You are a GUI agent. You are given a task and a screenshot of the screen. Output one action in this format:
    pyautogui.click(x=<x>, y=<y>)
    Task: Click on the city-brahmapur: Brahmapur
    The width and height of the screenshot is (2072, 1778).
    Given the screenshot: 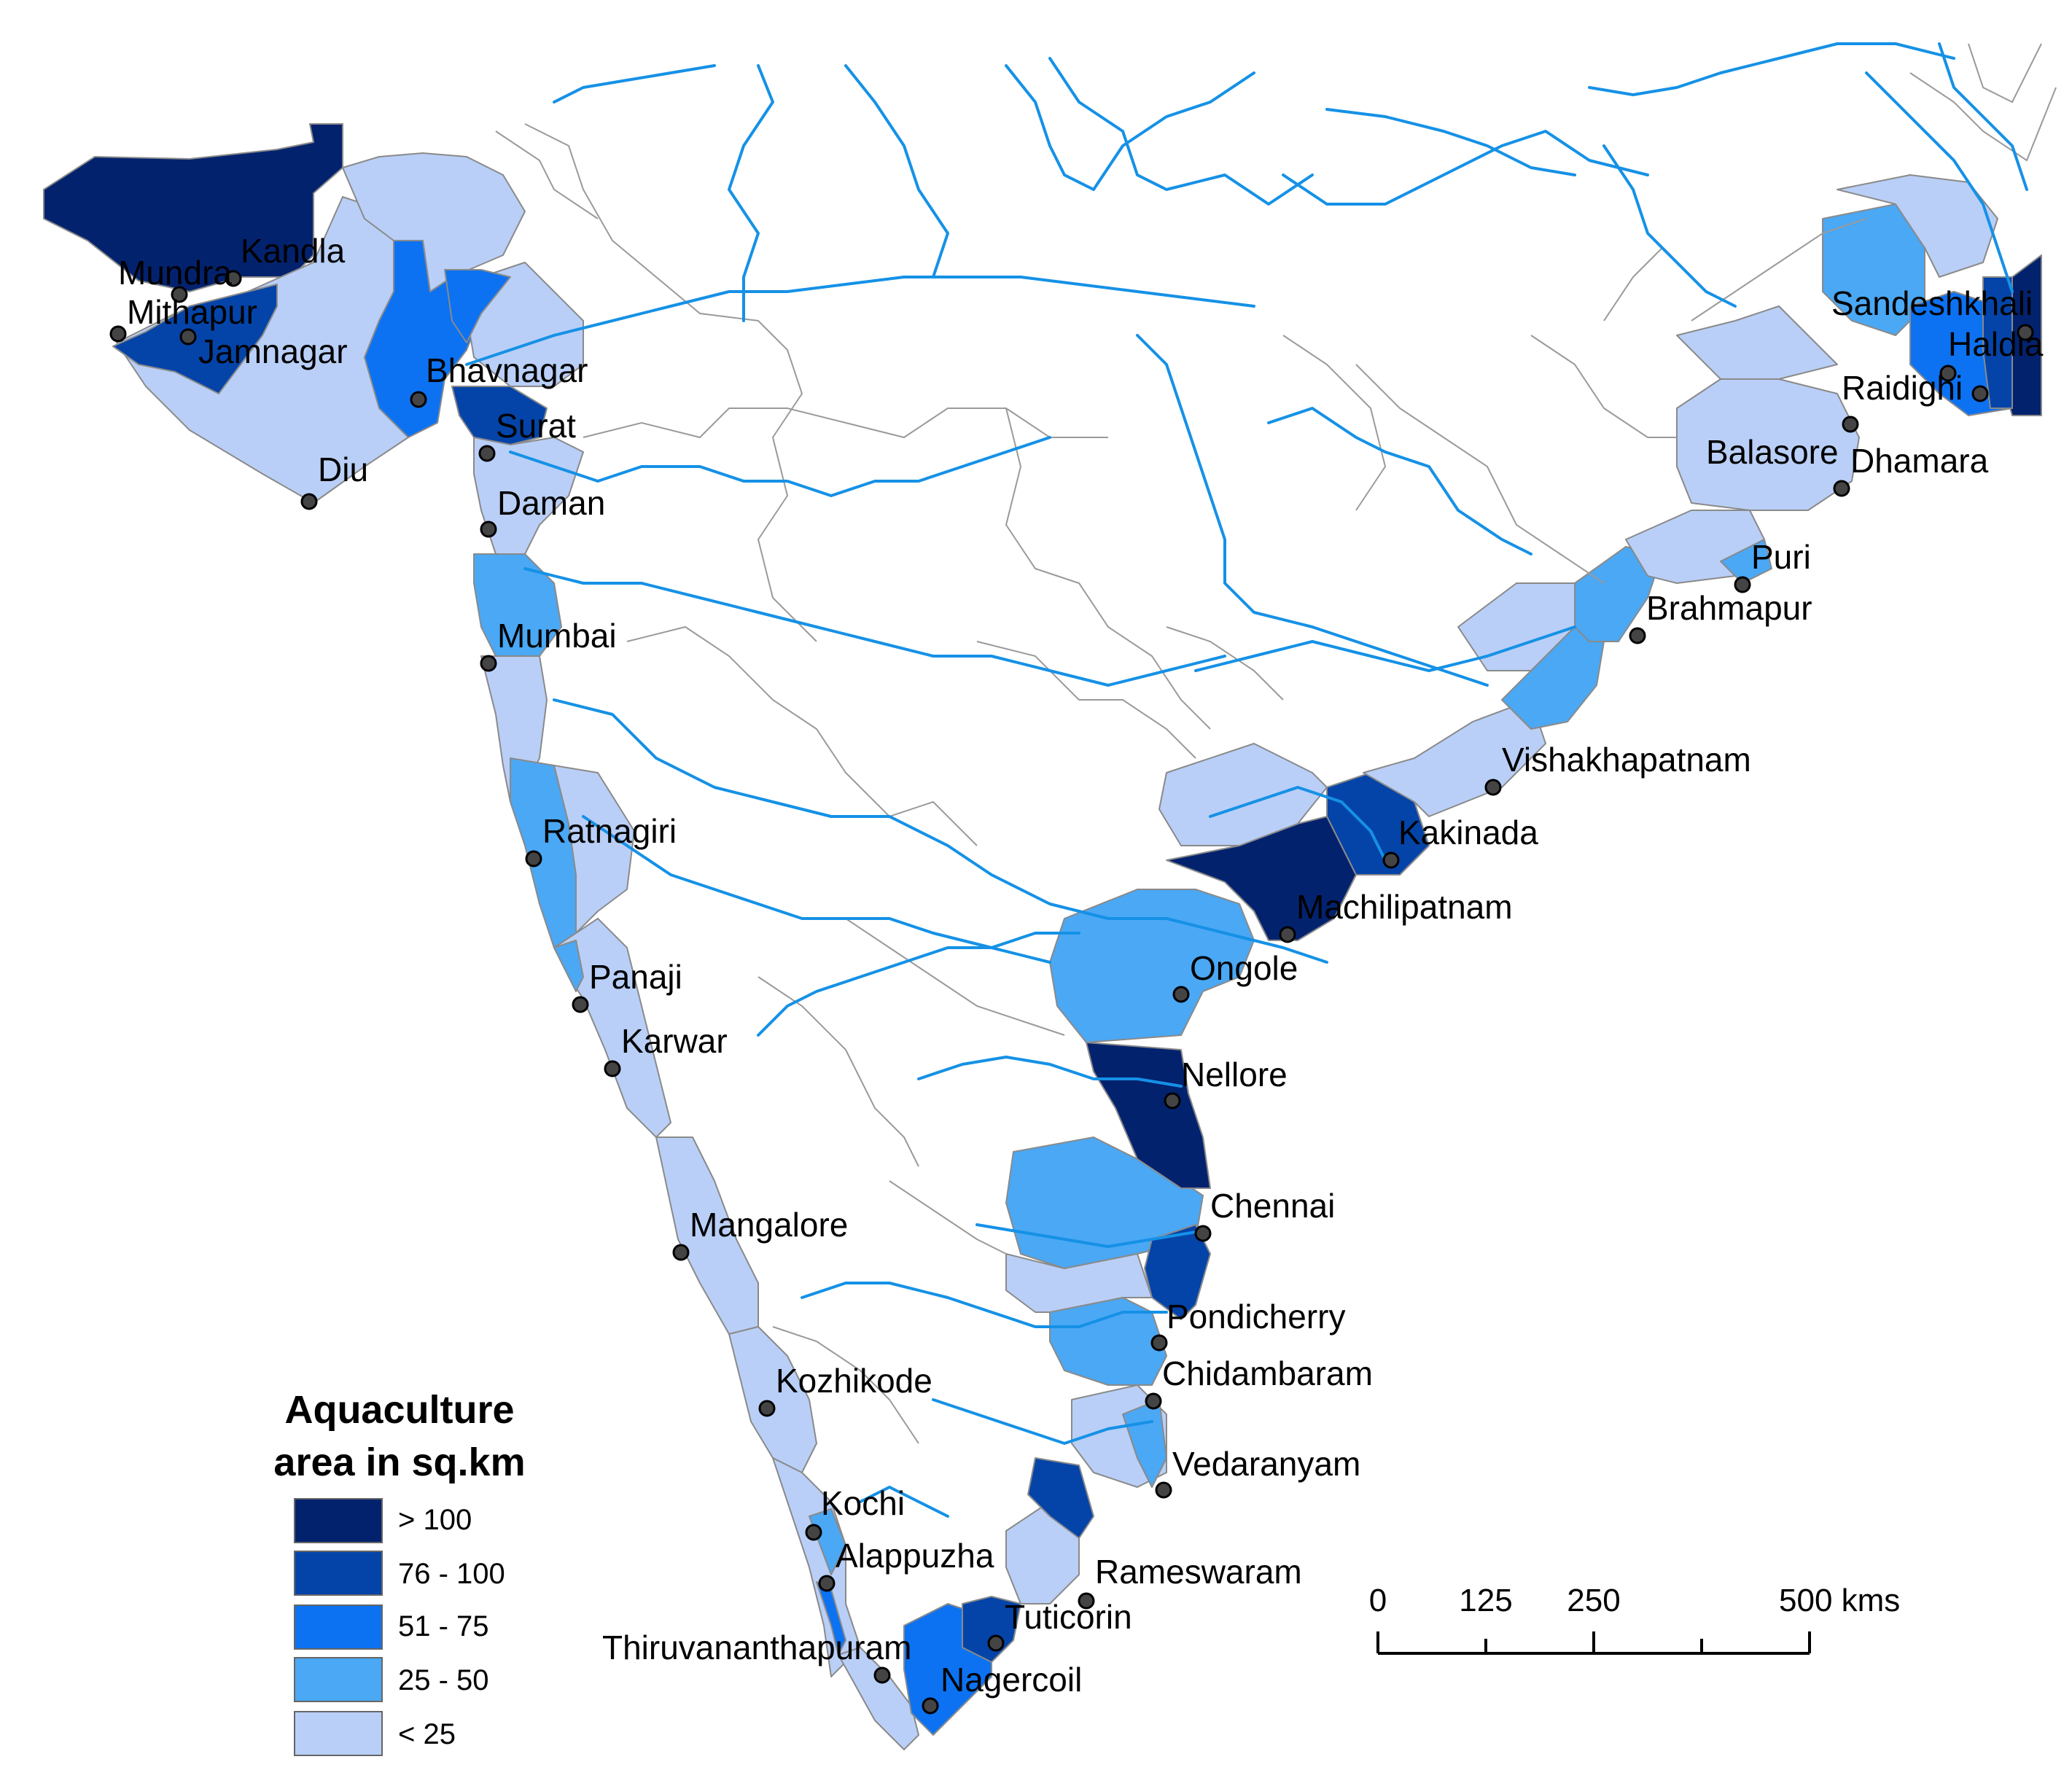 What is the action you would take?
    pyautogui.click(x=1720, y=616)
    